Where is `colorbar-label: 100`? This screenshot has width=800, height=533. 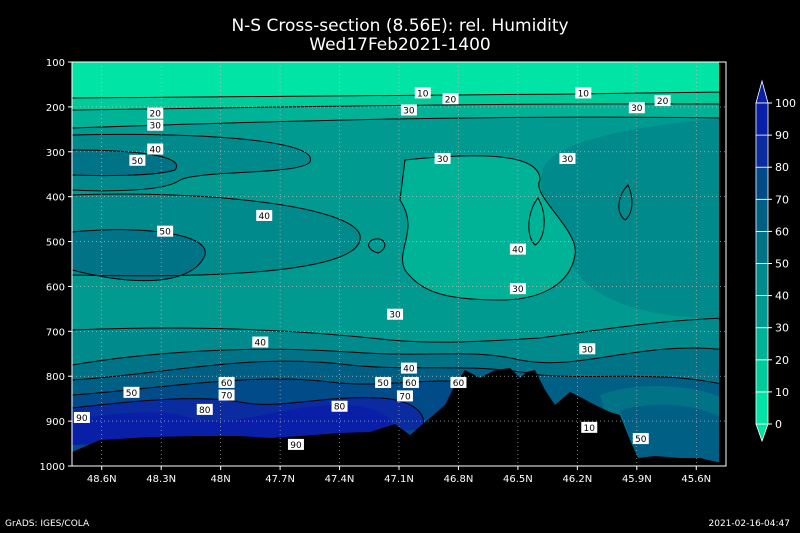 colorbar-label: 100 is located at coordinates (785, 103).